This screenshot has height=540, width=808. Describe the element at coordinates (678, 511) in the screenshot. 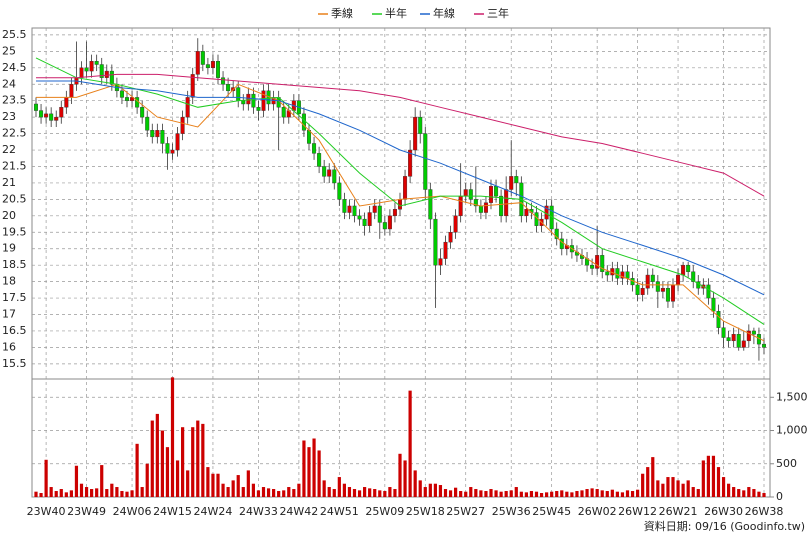

I see `x-tick-label: 26W21` at that location.